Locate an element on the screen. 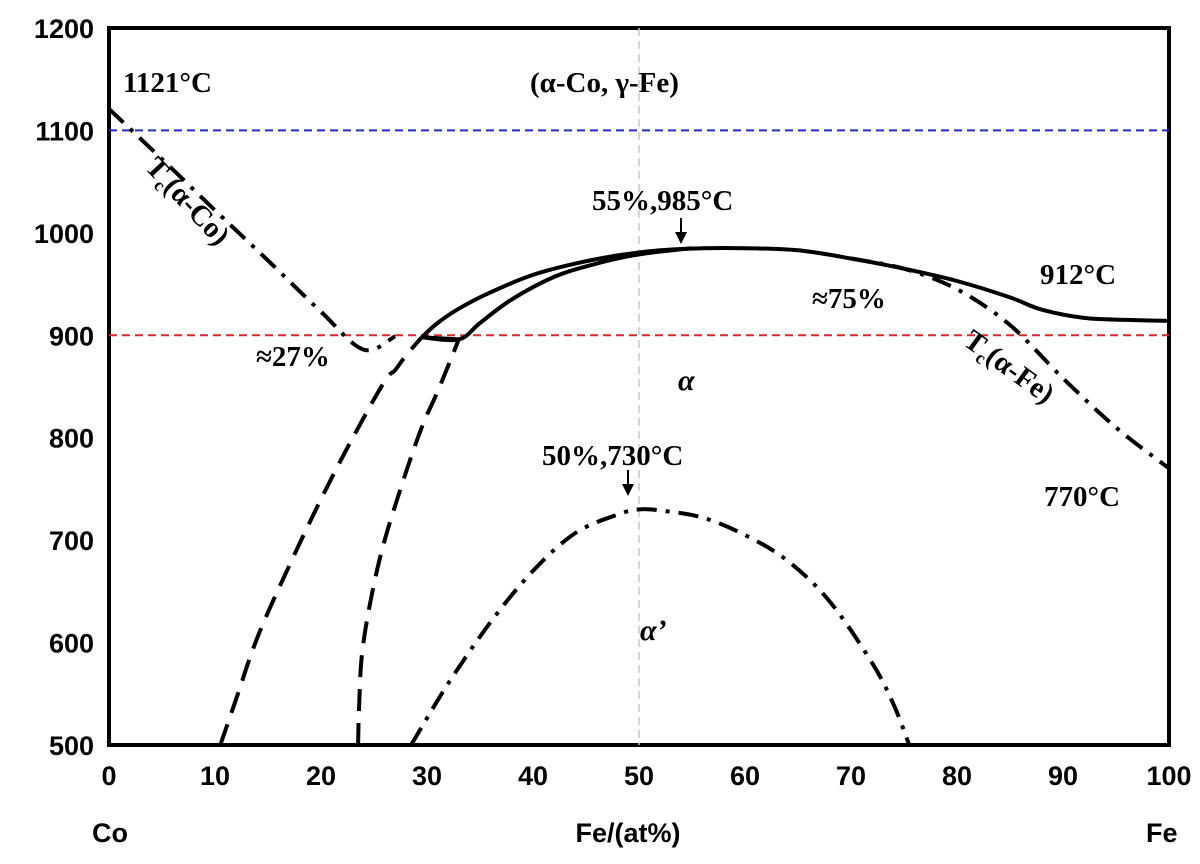 The image size is (1200, 864). y-tick-label: 1100 is located at coordinates (64, 131).